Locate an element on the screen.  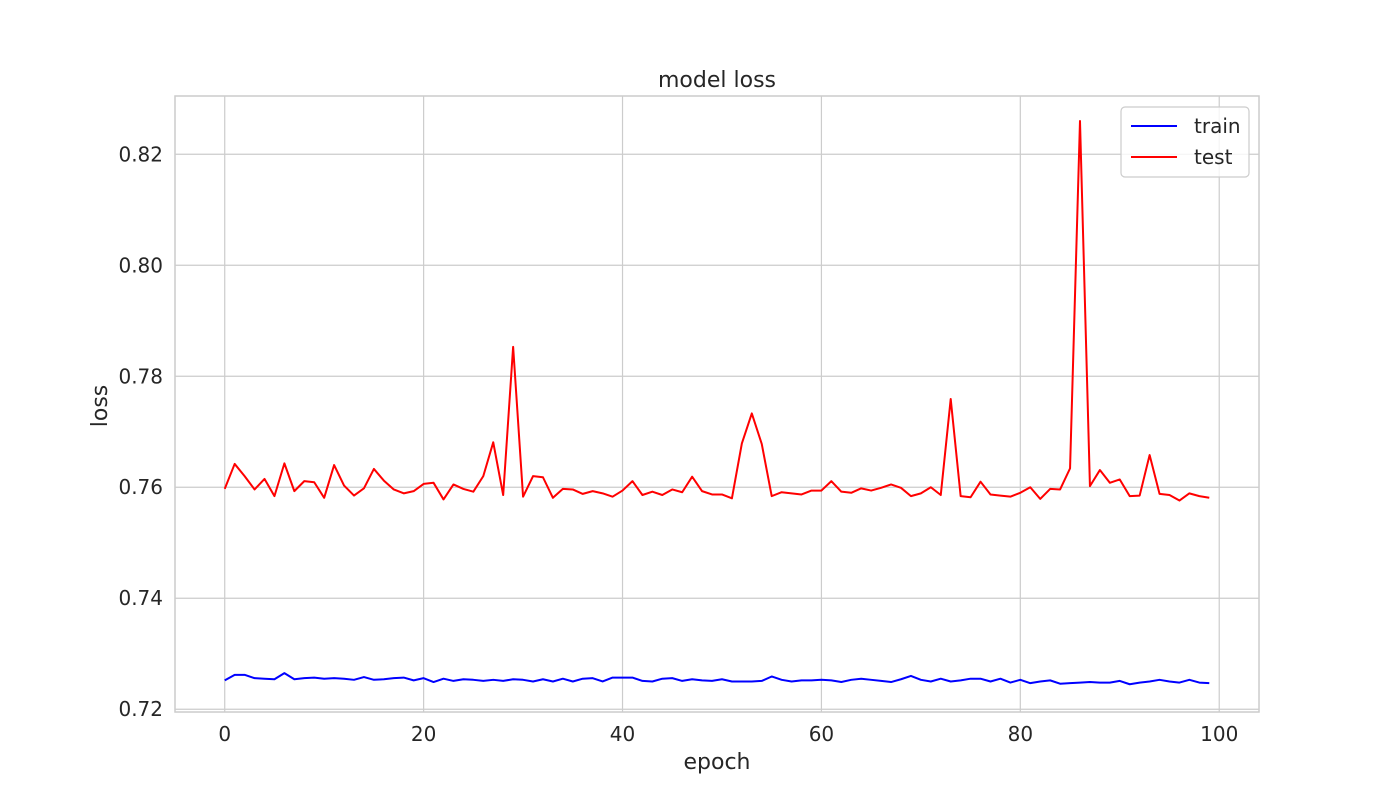
x-tick-label: 100 is located at coordinates (1219, 734).